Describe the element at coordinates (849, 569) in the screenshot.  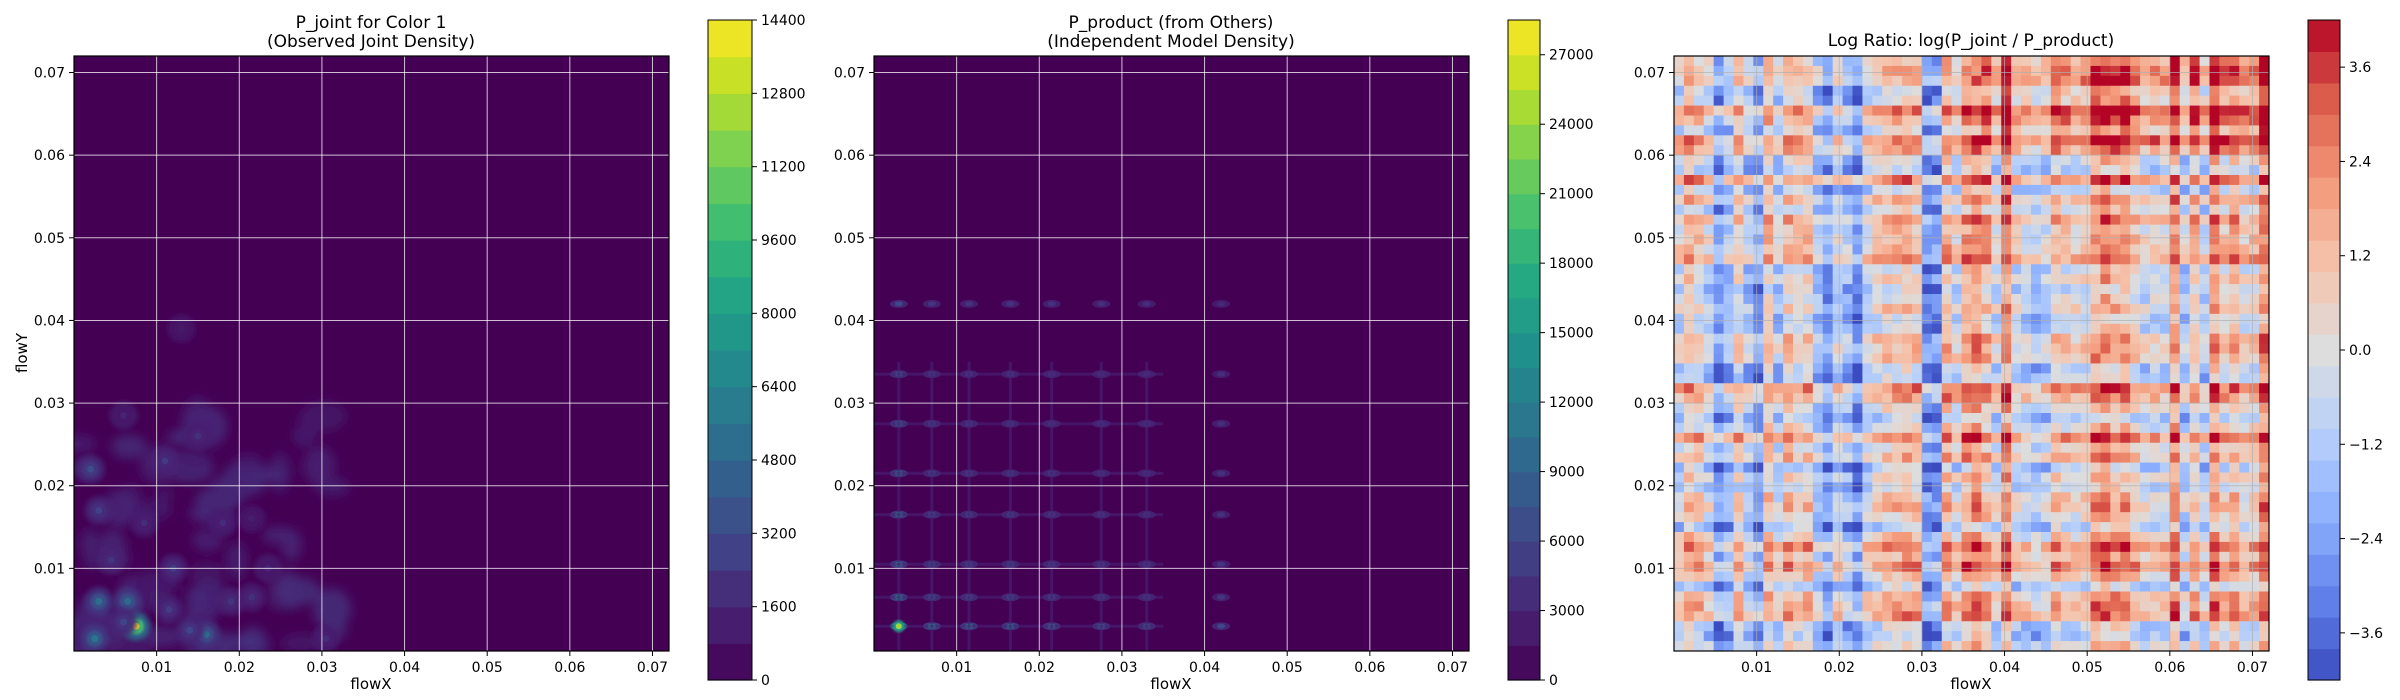
I see `y-tick-label: 0.01` at that location.